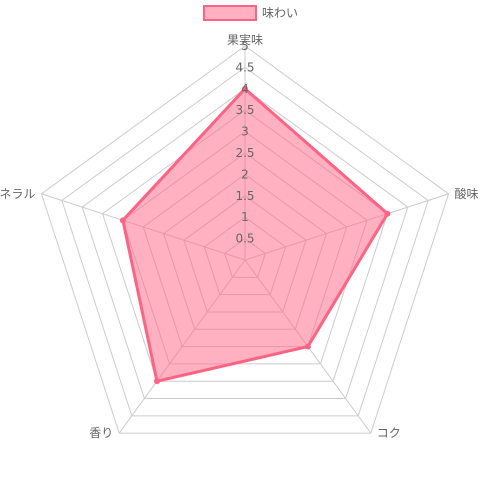  I want to click on legend: 味わい, so click(250, 13).